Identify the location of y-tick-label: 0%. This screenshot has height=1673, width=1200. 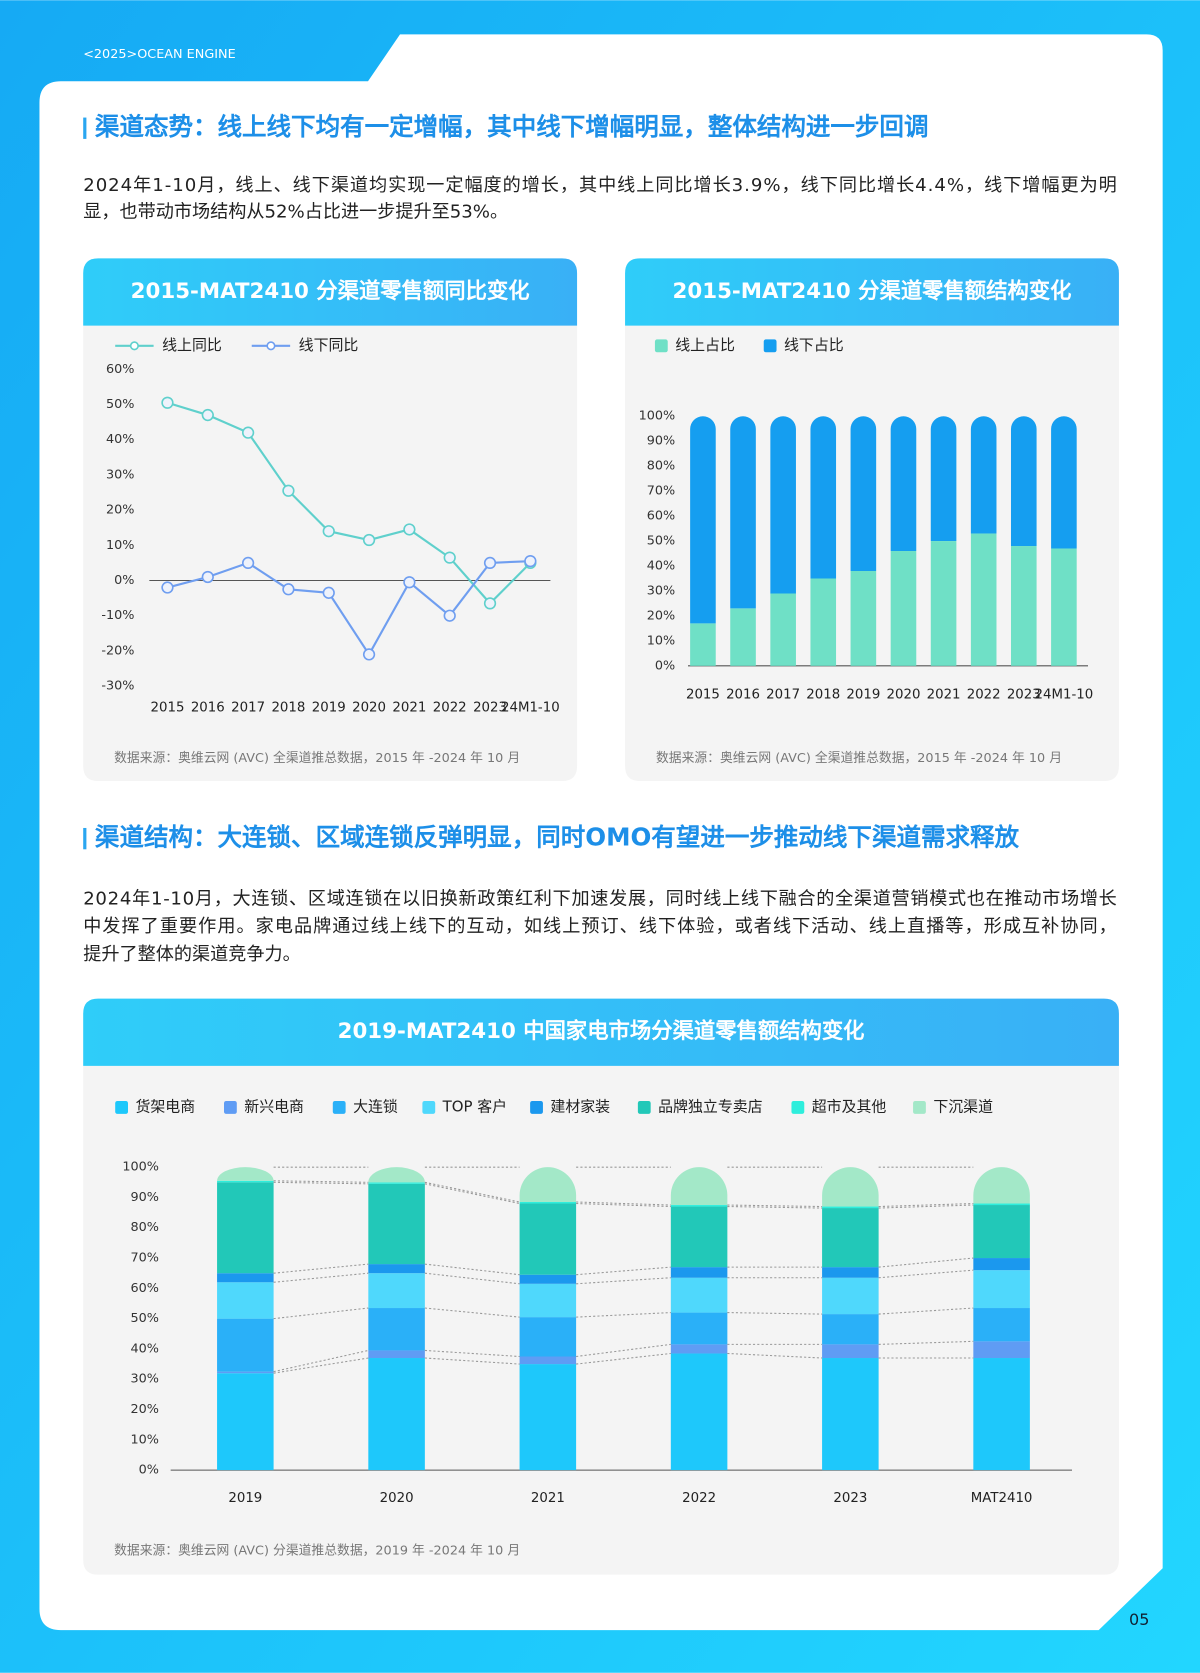
(665, 665).